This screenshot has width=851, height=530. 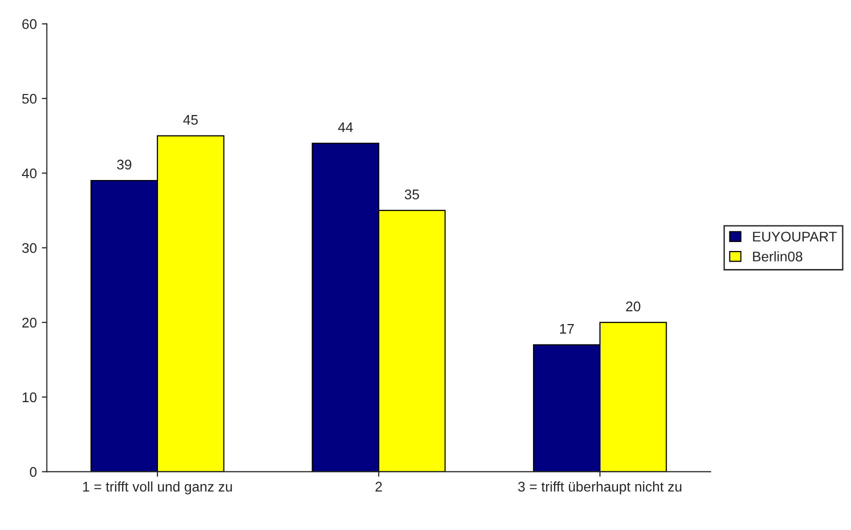 I want to click on legend-label: Berlin08, so click(x=777, y=256).